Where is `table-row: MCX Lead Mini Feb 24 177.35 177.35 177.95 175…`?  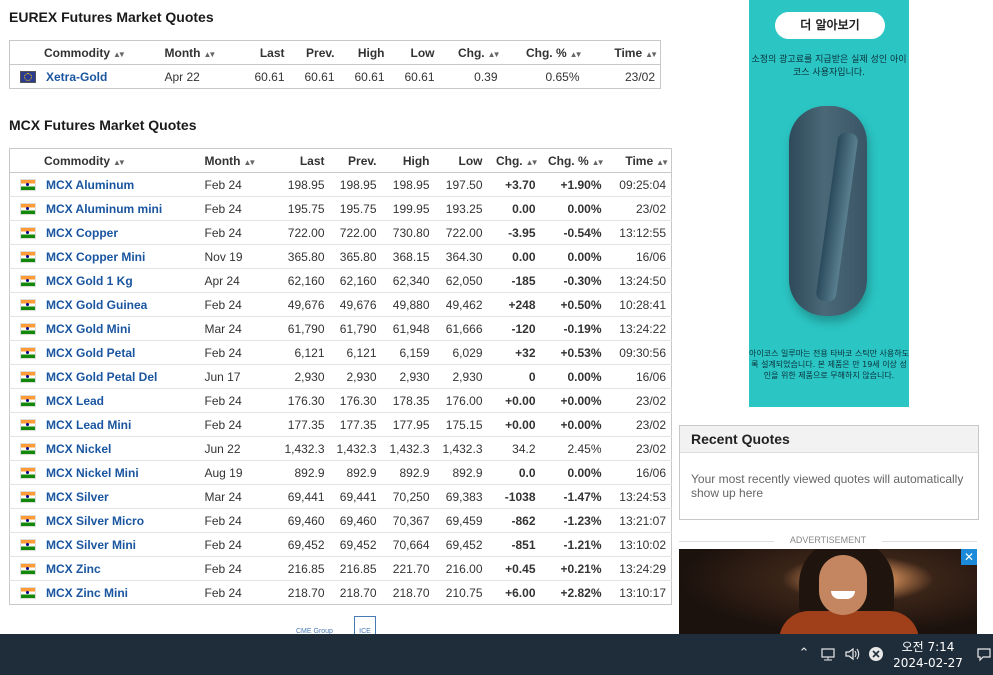 table-row: MCX Lead Mini Feb 24 177.35 177.35 177.95 175… is located at coordinates (340, 424).